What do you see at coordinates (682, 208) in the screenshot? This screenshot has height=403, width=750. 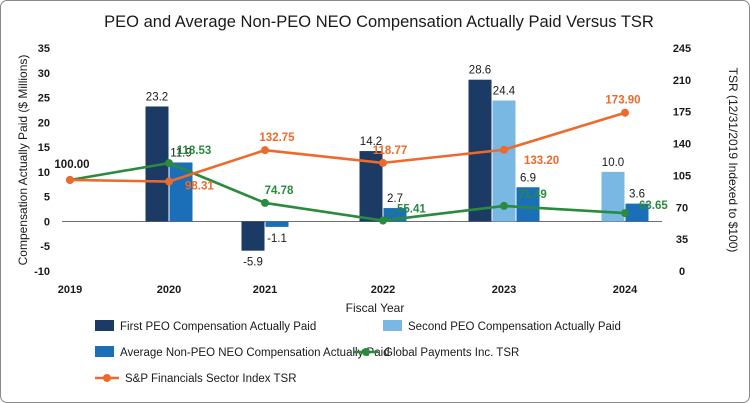 I see `y2-tick-label: 70` at bounding box center [682, 208].